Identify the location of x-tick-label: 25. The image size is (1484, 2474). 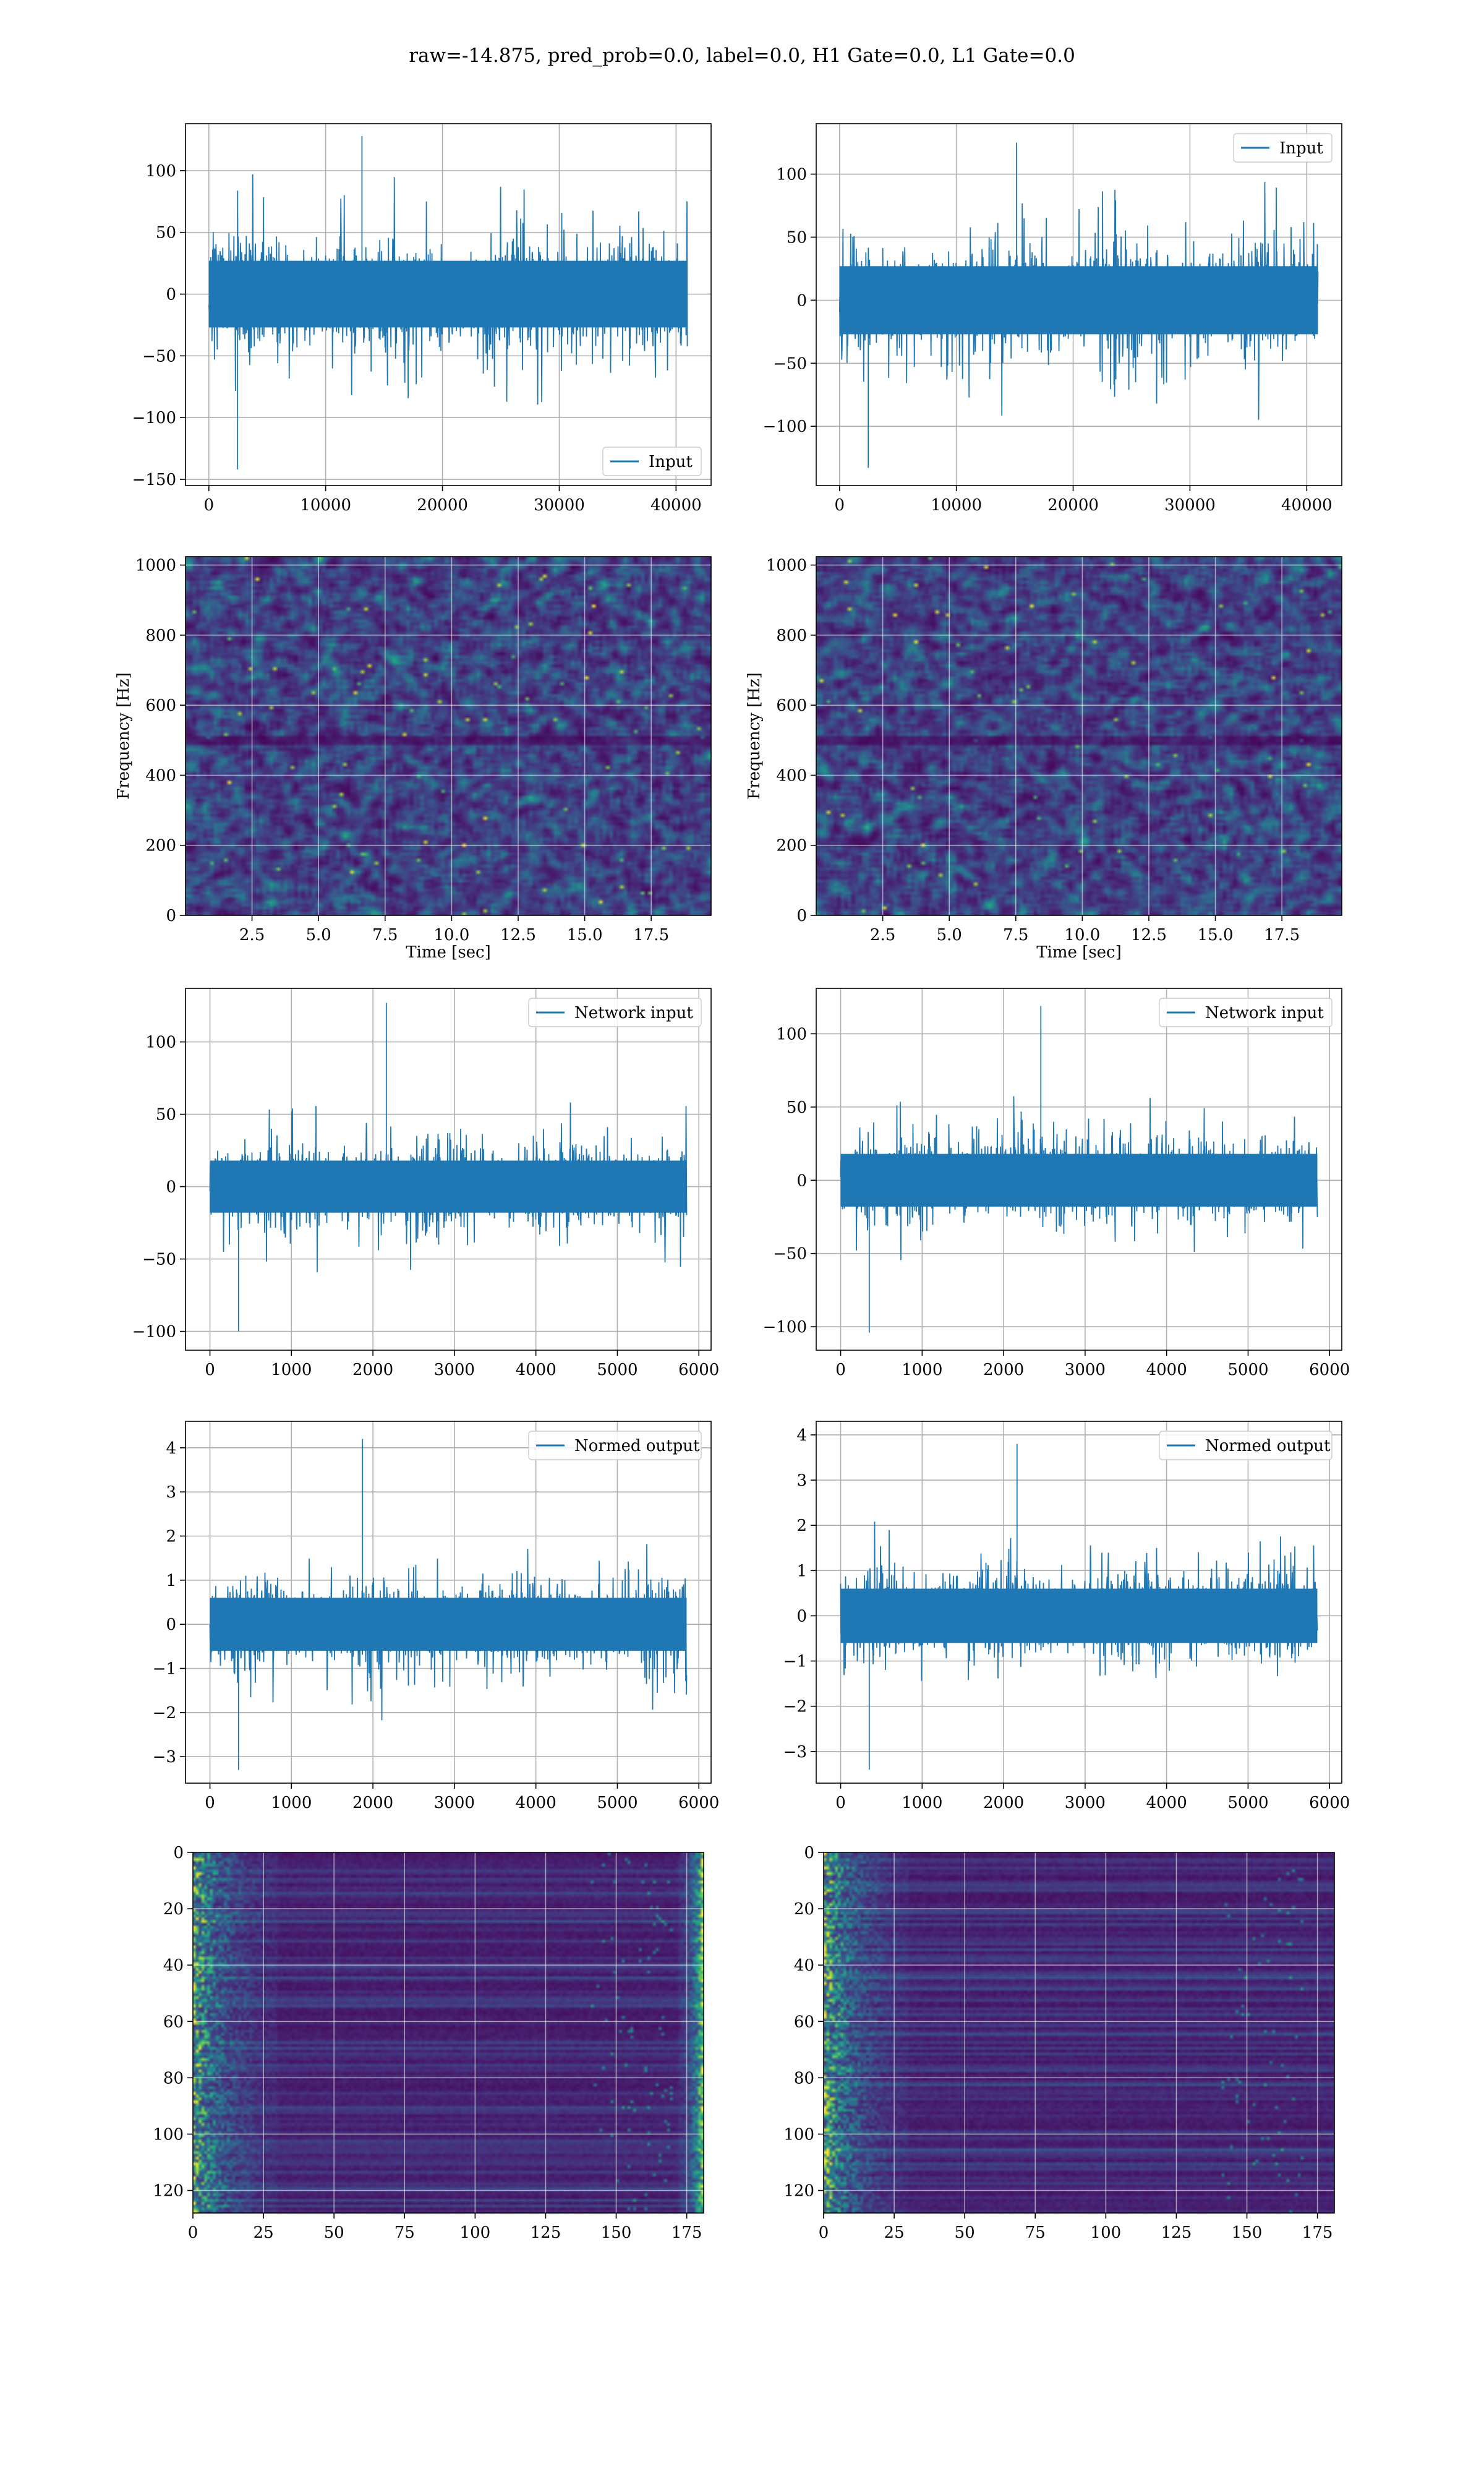
(894, 2233).